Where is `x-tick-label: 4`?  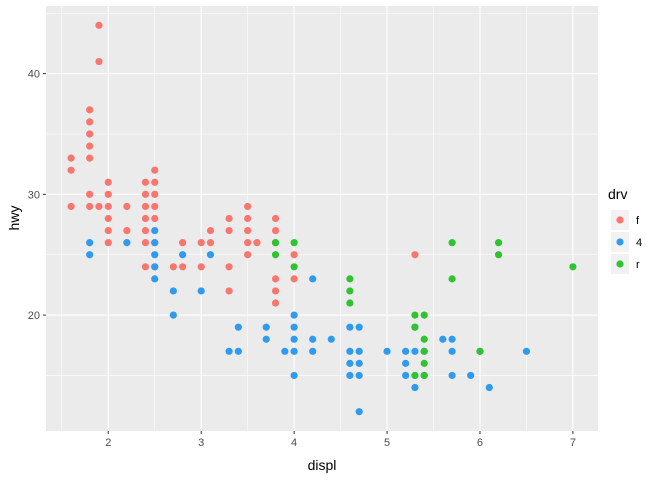 x-tick-label: 4 is located at coordinates (294, 443).